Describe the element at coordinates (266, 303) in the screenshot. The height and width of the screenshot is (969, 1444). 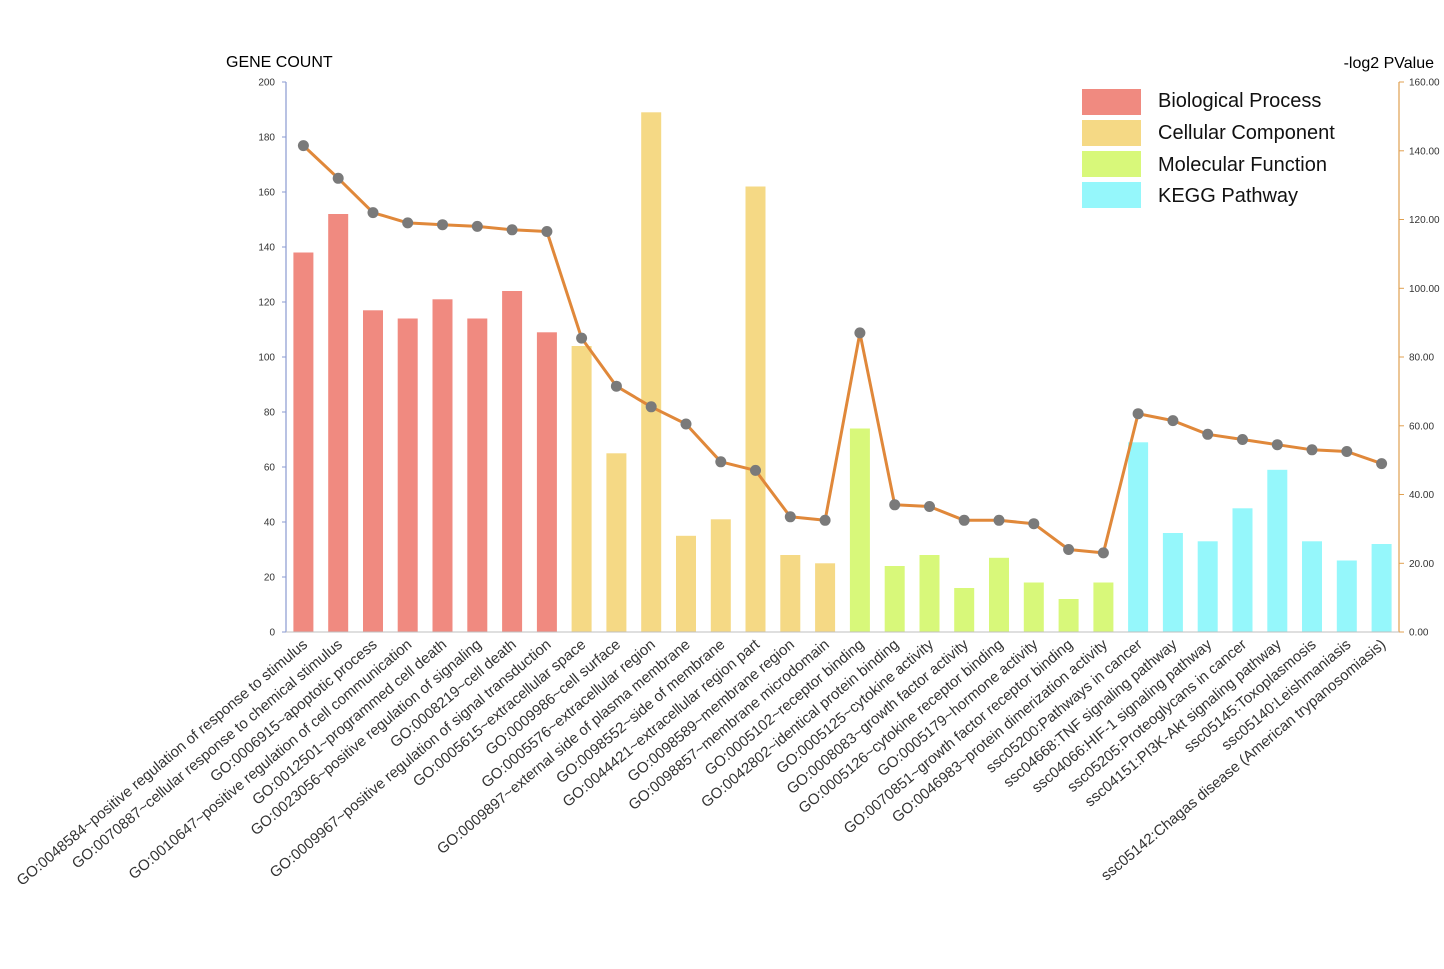
I see `left-y-tick-label: 120` at that location.